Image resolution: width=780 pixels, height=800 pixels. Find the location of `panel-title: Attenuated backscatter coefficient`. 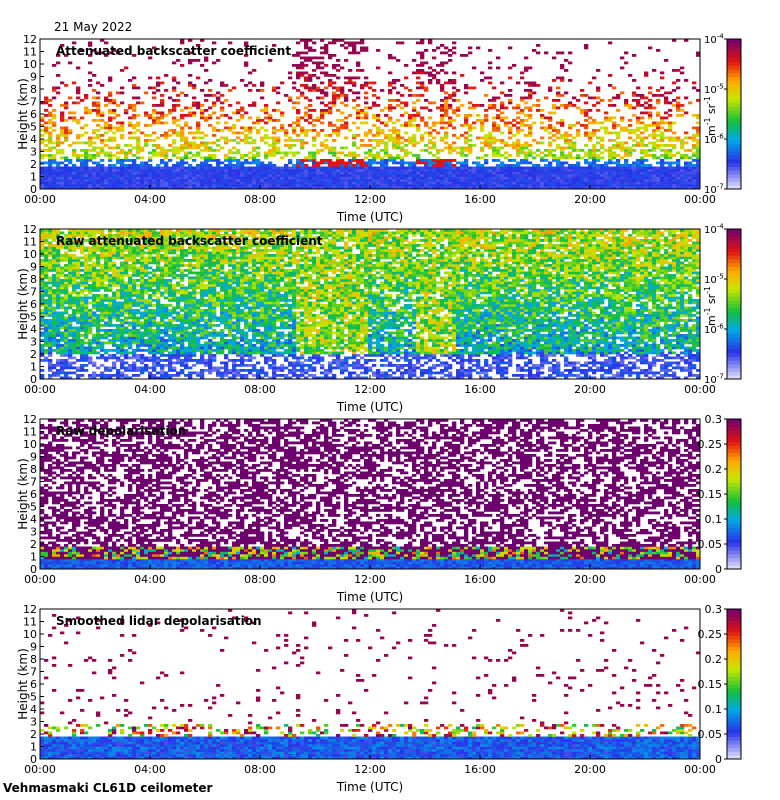

panel-title: Attenuated backscatter coefficient is located at coordinates (173, 51).